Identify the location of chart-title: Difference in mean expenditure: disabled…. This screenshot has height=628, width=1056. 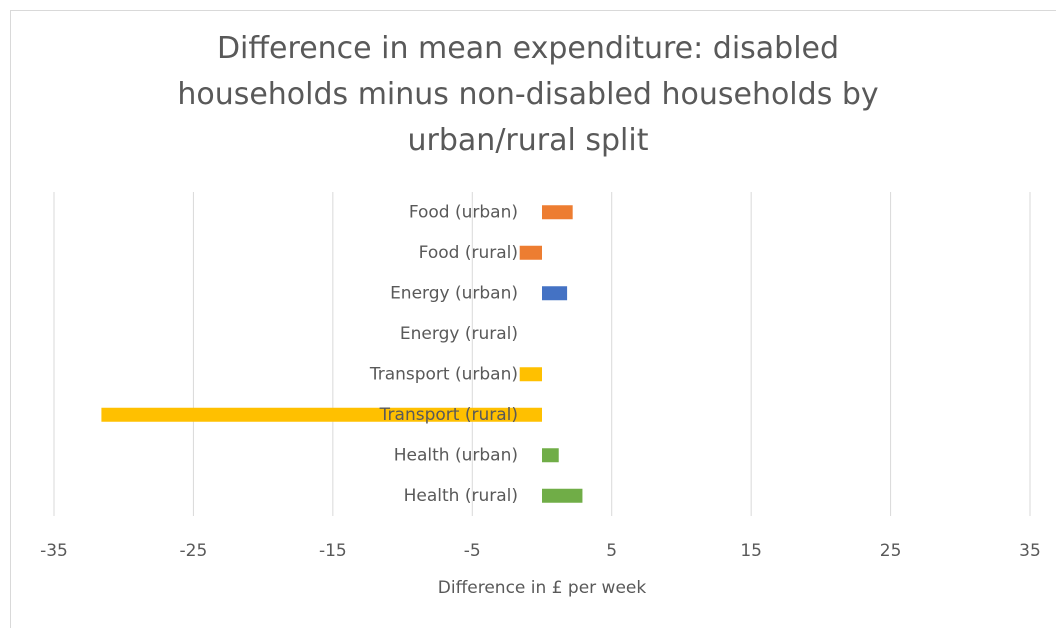
(528, 94).